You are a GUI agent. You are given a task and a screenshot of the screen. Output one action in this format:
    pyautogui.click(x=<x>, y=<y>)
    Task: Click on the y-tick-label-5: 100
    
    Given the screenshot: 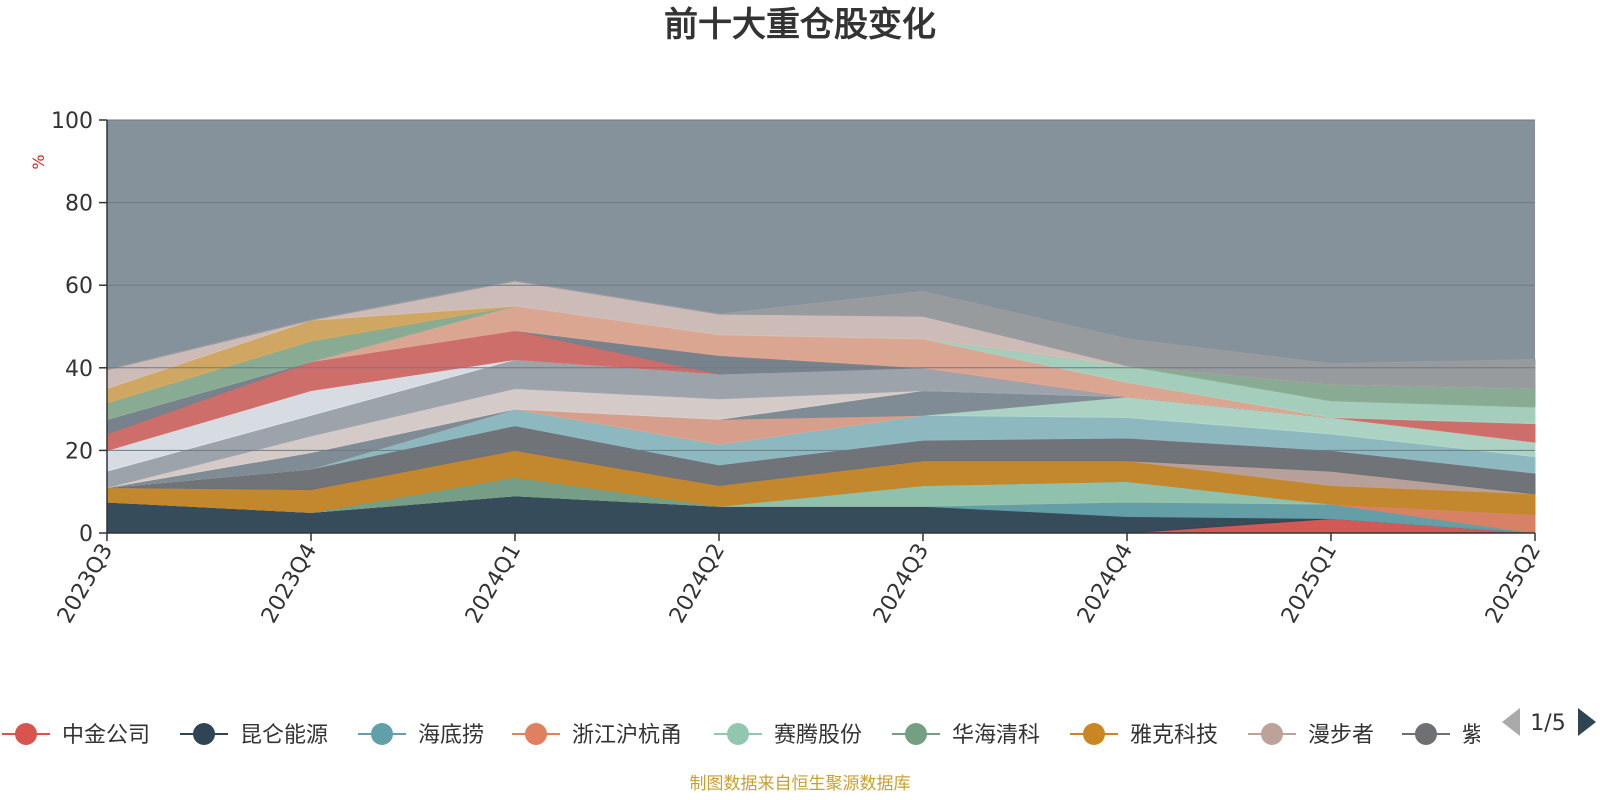 What is the action you would take?
    pyautogui.click(x=72, y=121)
    